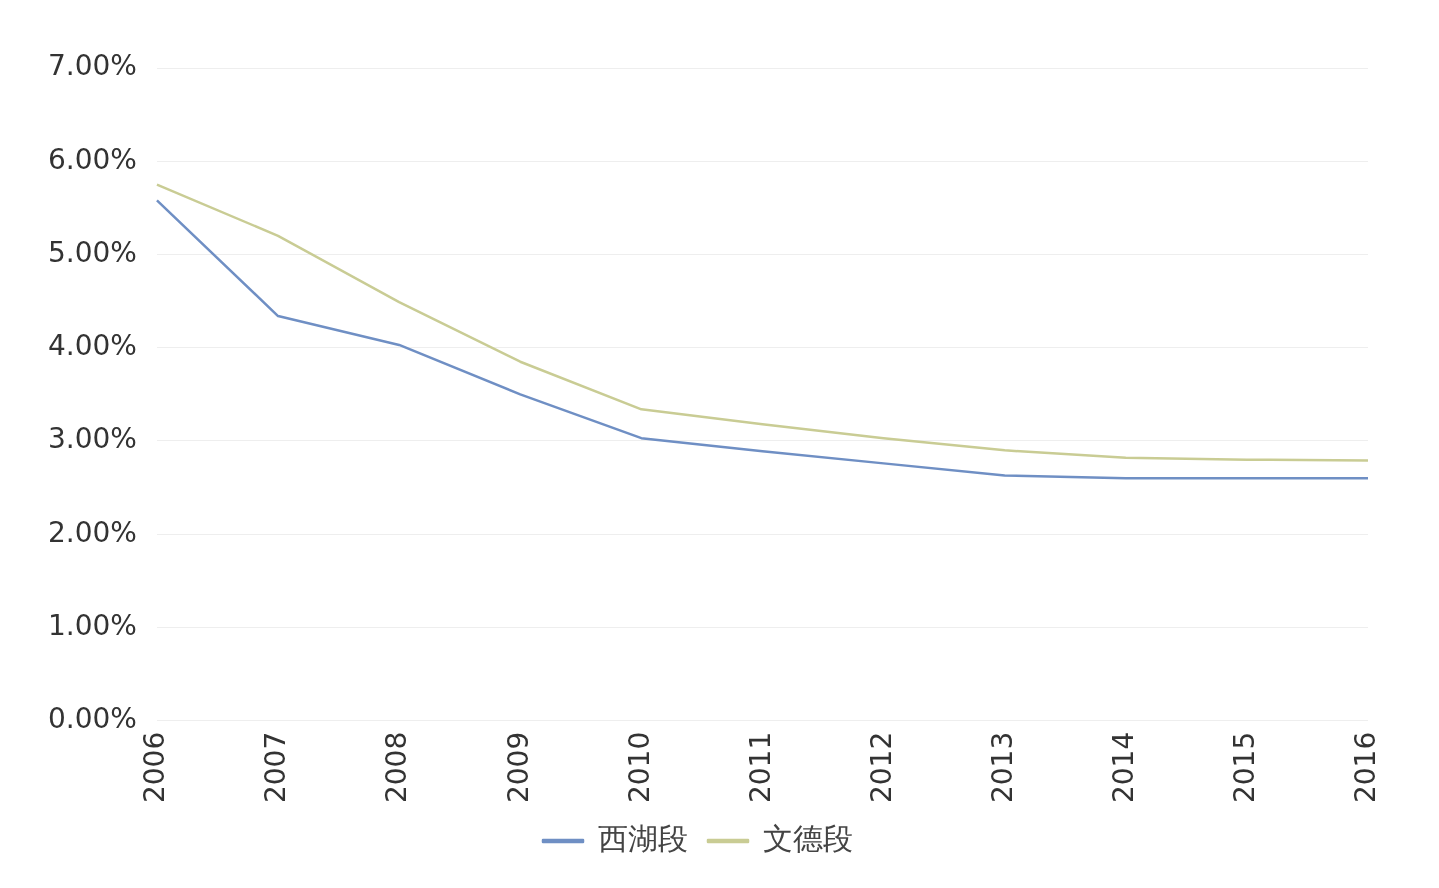 The width and height of the screenshot is (1439, 888). I want to click on legend-label: 文德段, so click(808, 838).